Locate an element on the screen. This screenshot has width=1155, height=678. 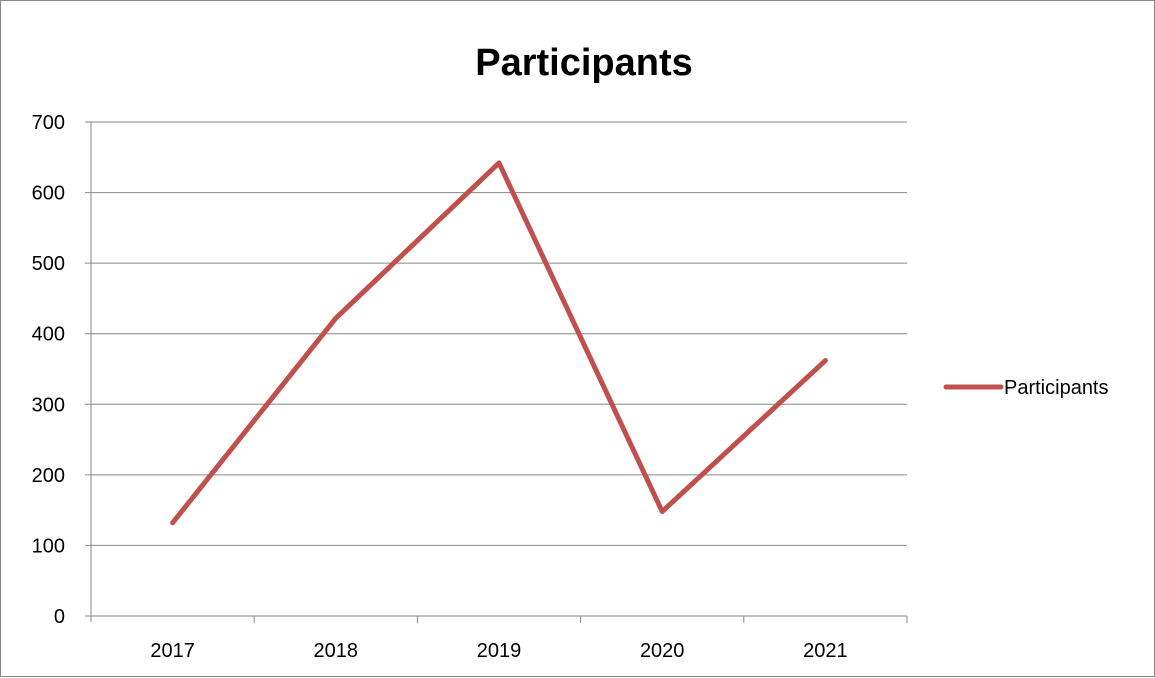
x-tick-label: 2019 is located at coordinates (499, 651).